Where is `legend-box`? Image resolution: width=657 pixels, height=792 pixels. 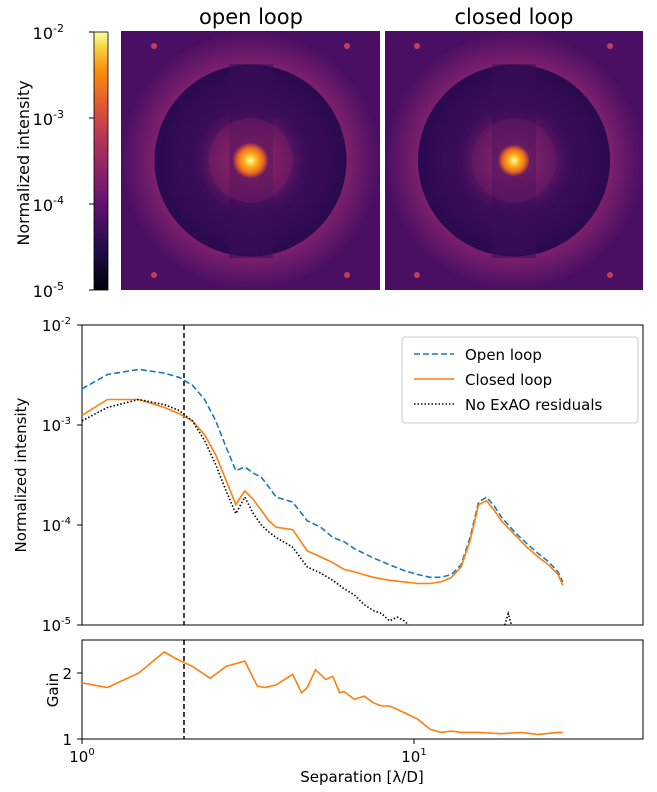
legend-box is located at coordinates (520, 380).